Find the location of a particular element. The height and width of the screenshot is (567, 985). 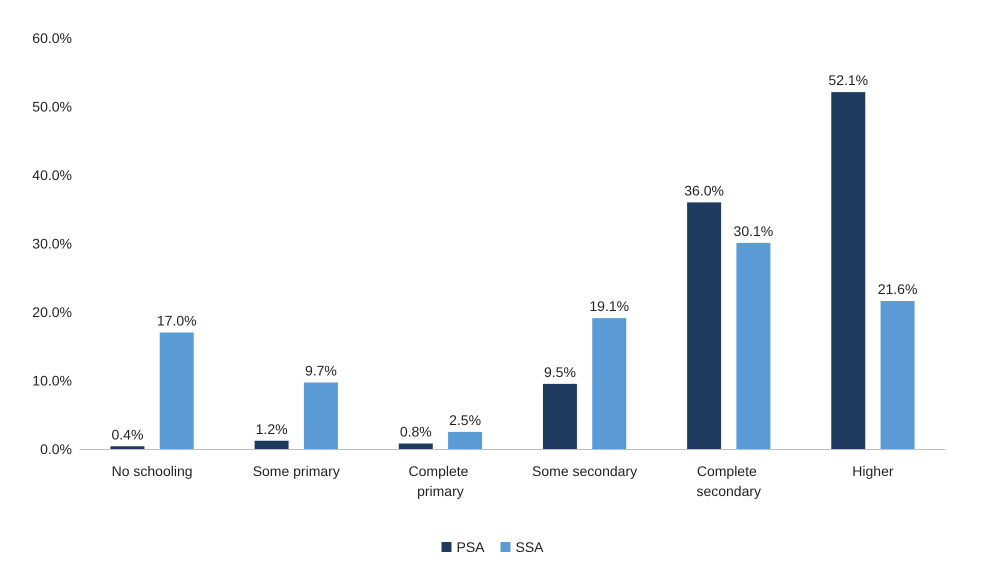

x-tick-label: Some secondary is located at coordinates (585, 471).